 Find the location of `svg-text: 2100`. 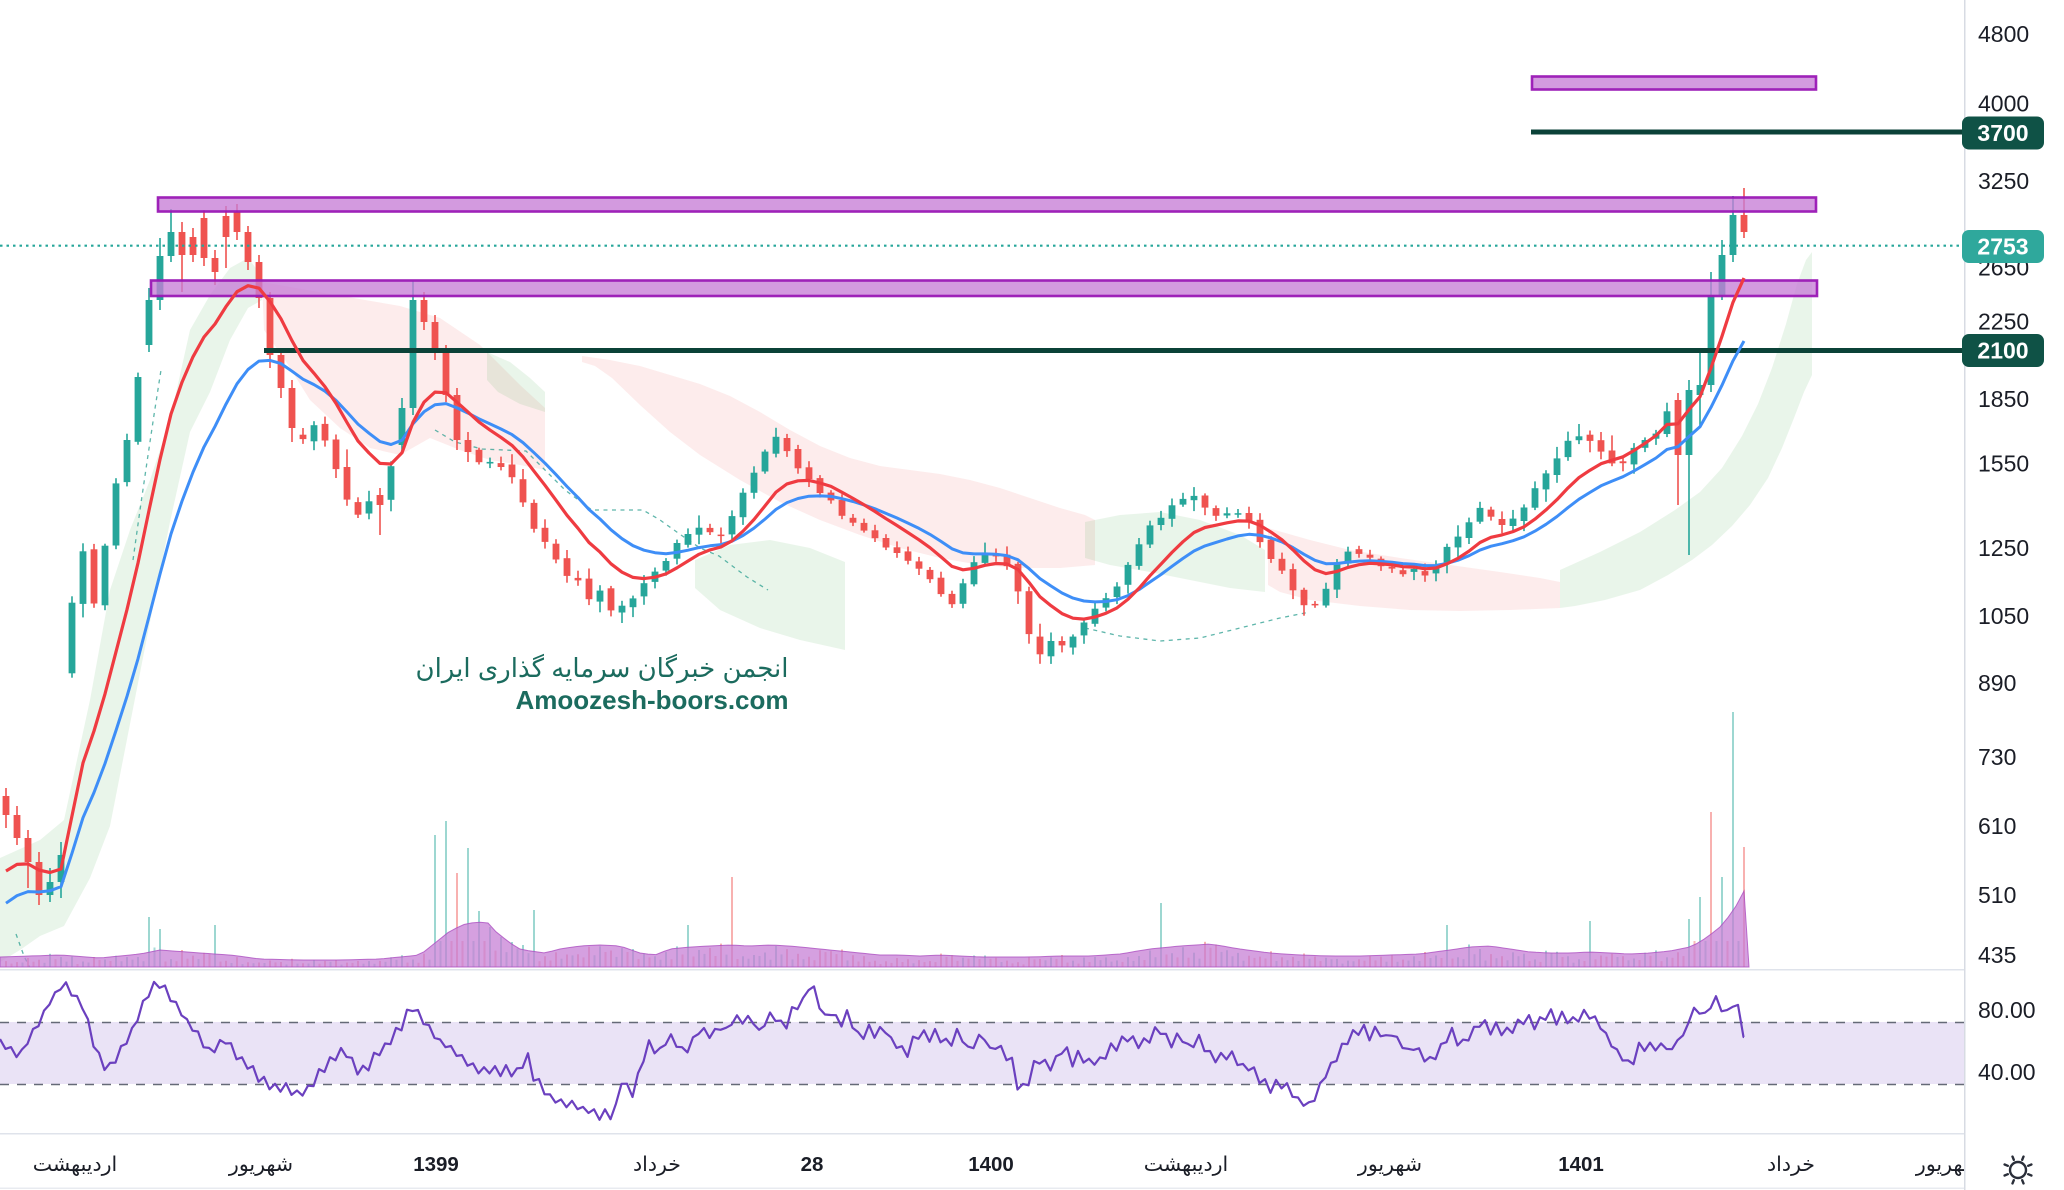

svg-text: 2100 is located at coordinates (2002, 351).